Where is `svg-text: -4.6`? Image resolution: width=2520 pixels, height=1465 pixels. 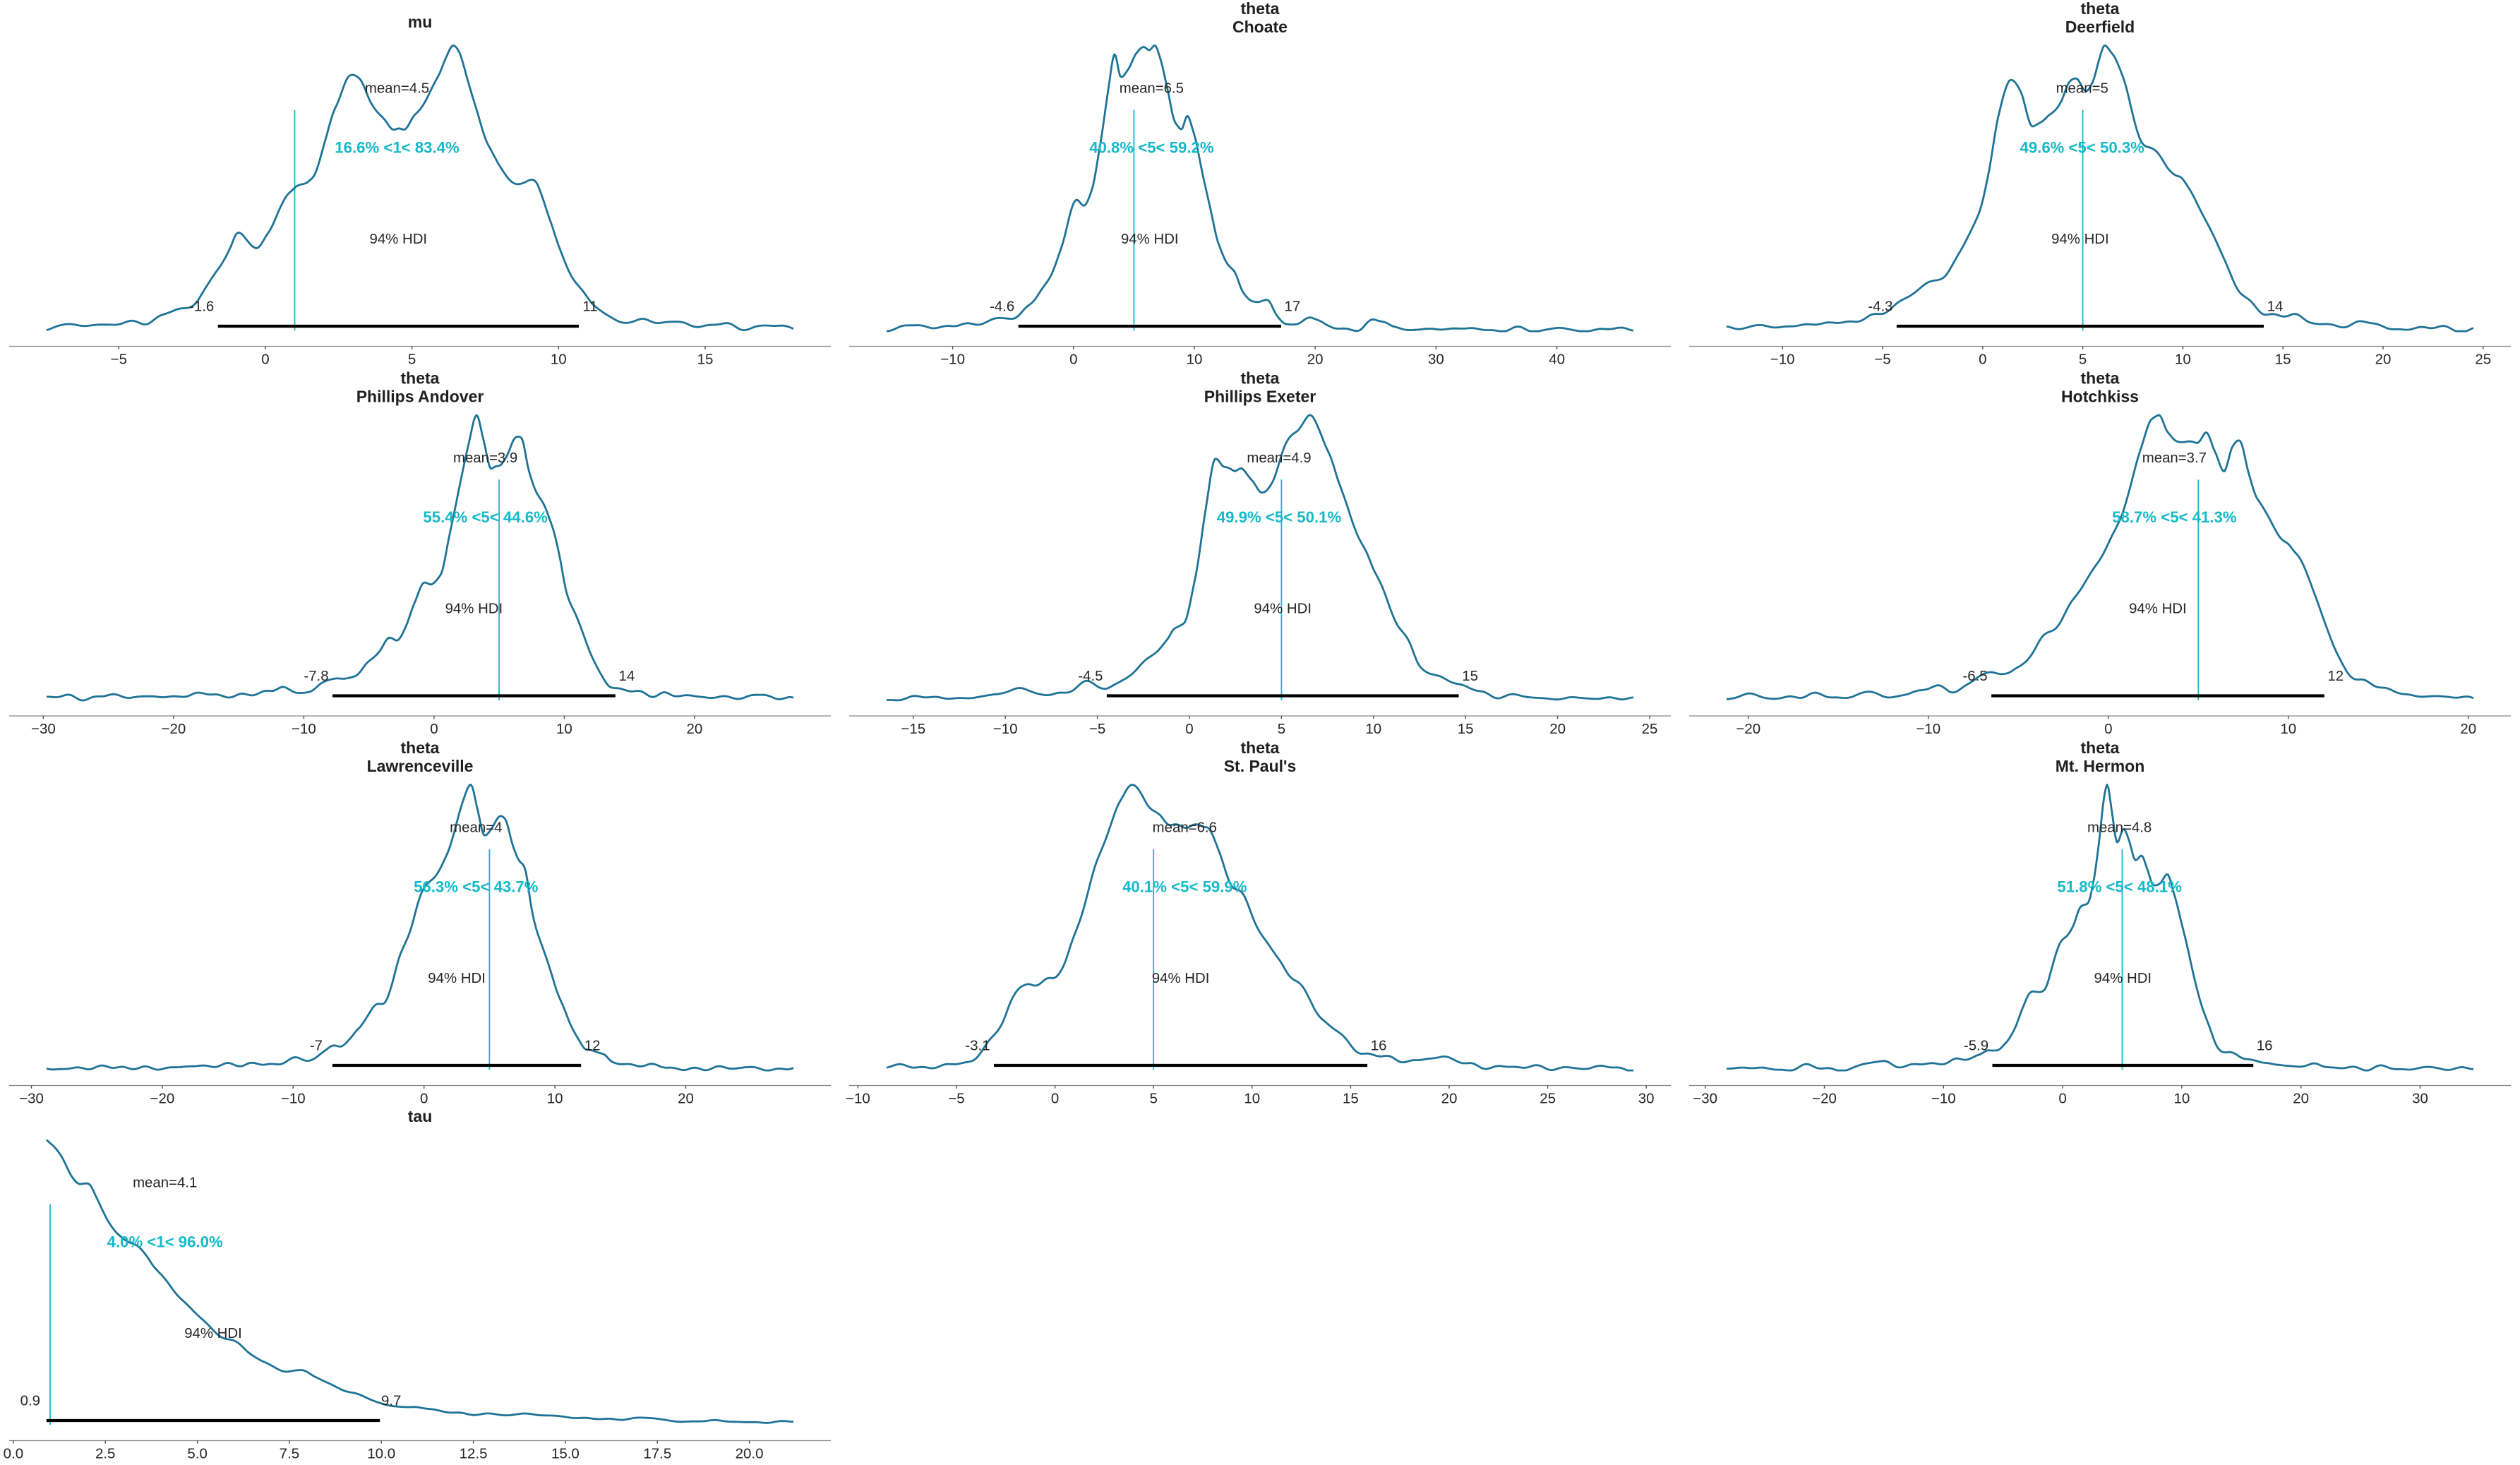 svg-text: -4.6 is located at coordinates (1002, 307).